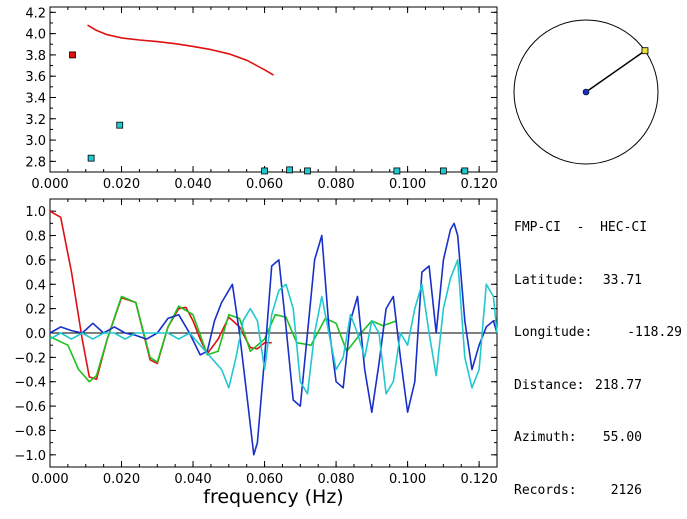  I want to click on distance-label: Distance:, so click(549, 385).